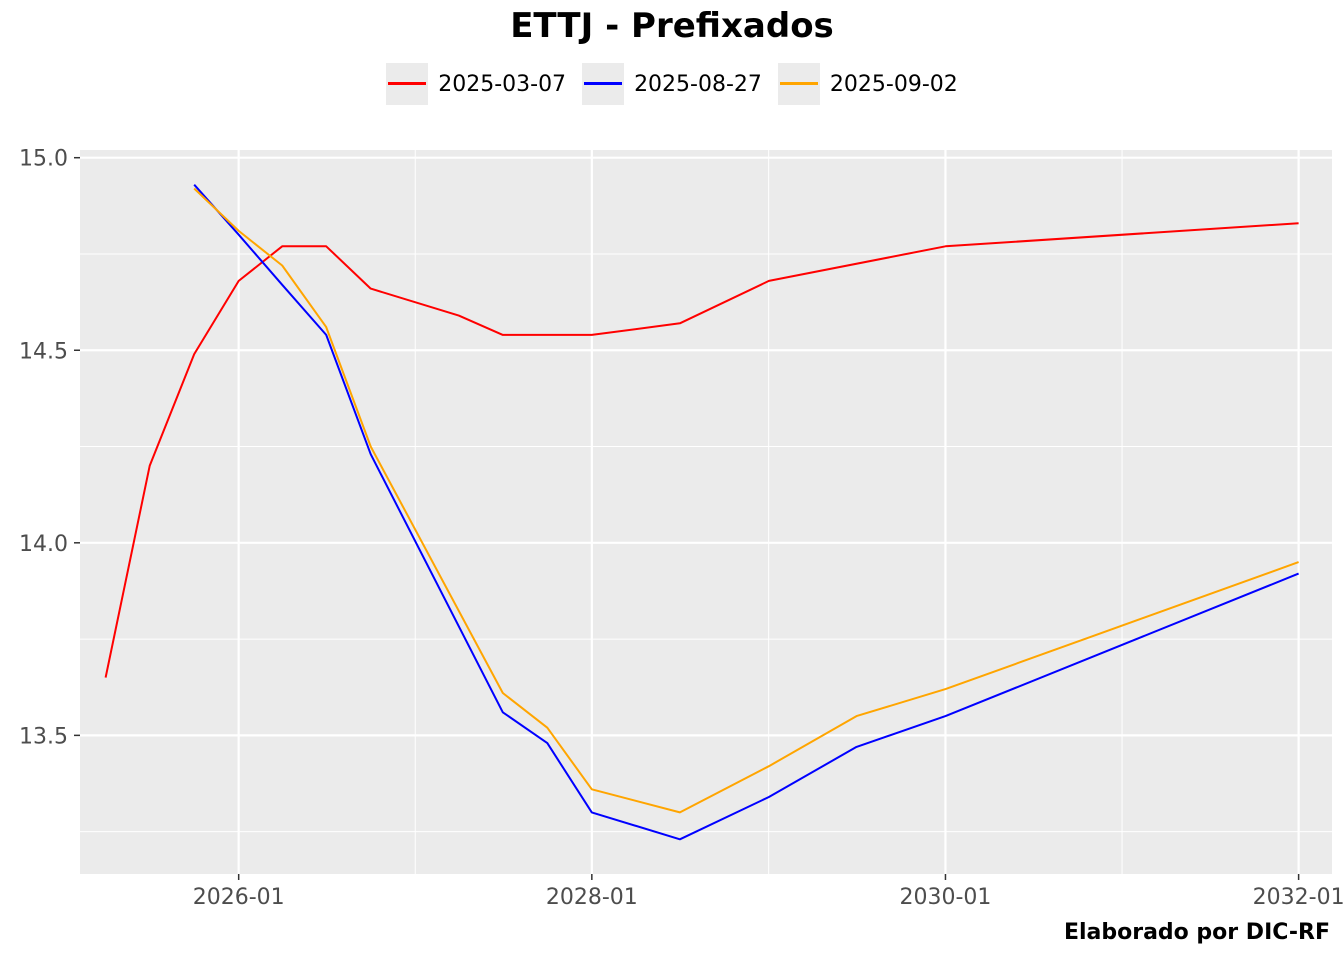 This screenshot has height=960, width=1344. Describe the element at coordinates (43, 736) in the screenshot. I see `y-tick-label: 13.5` at that location.